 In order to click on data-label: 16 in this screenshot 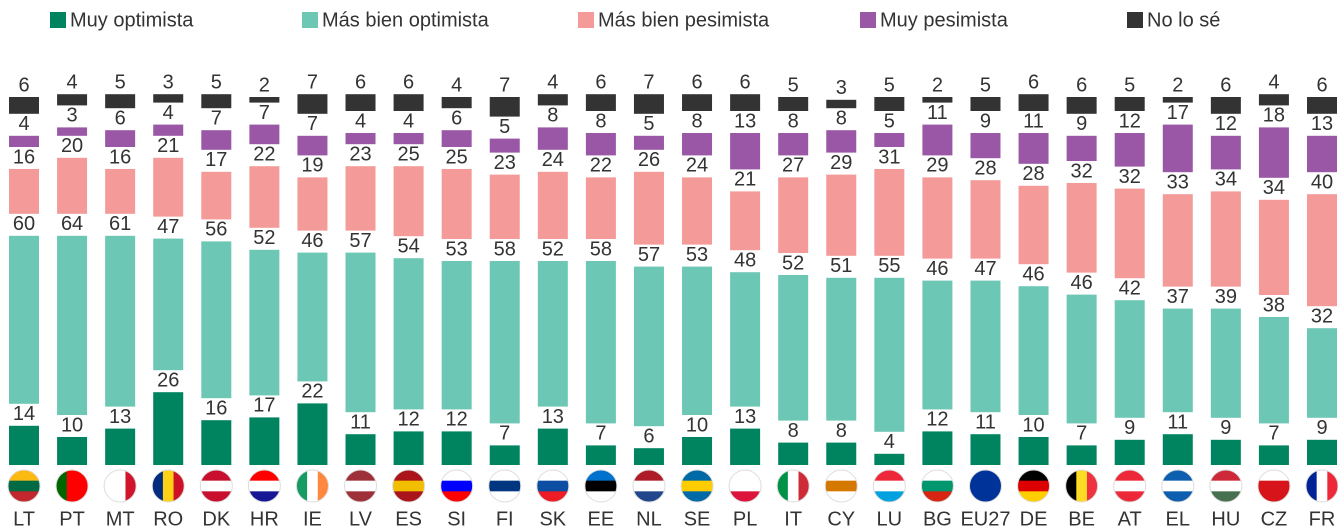, I will do `click(216, 408)`.